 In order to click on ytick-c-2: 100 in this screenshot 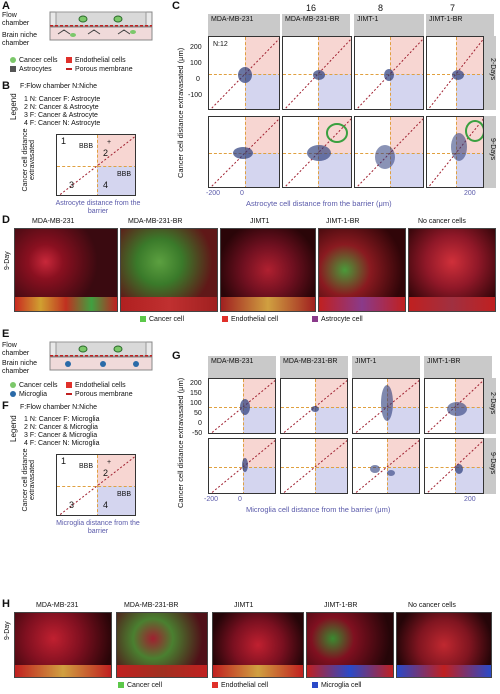, I will do `click(196, 63)`.